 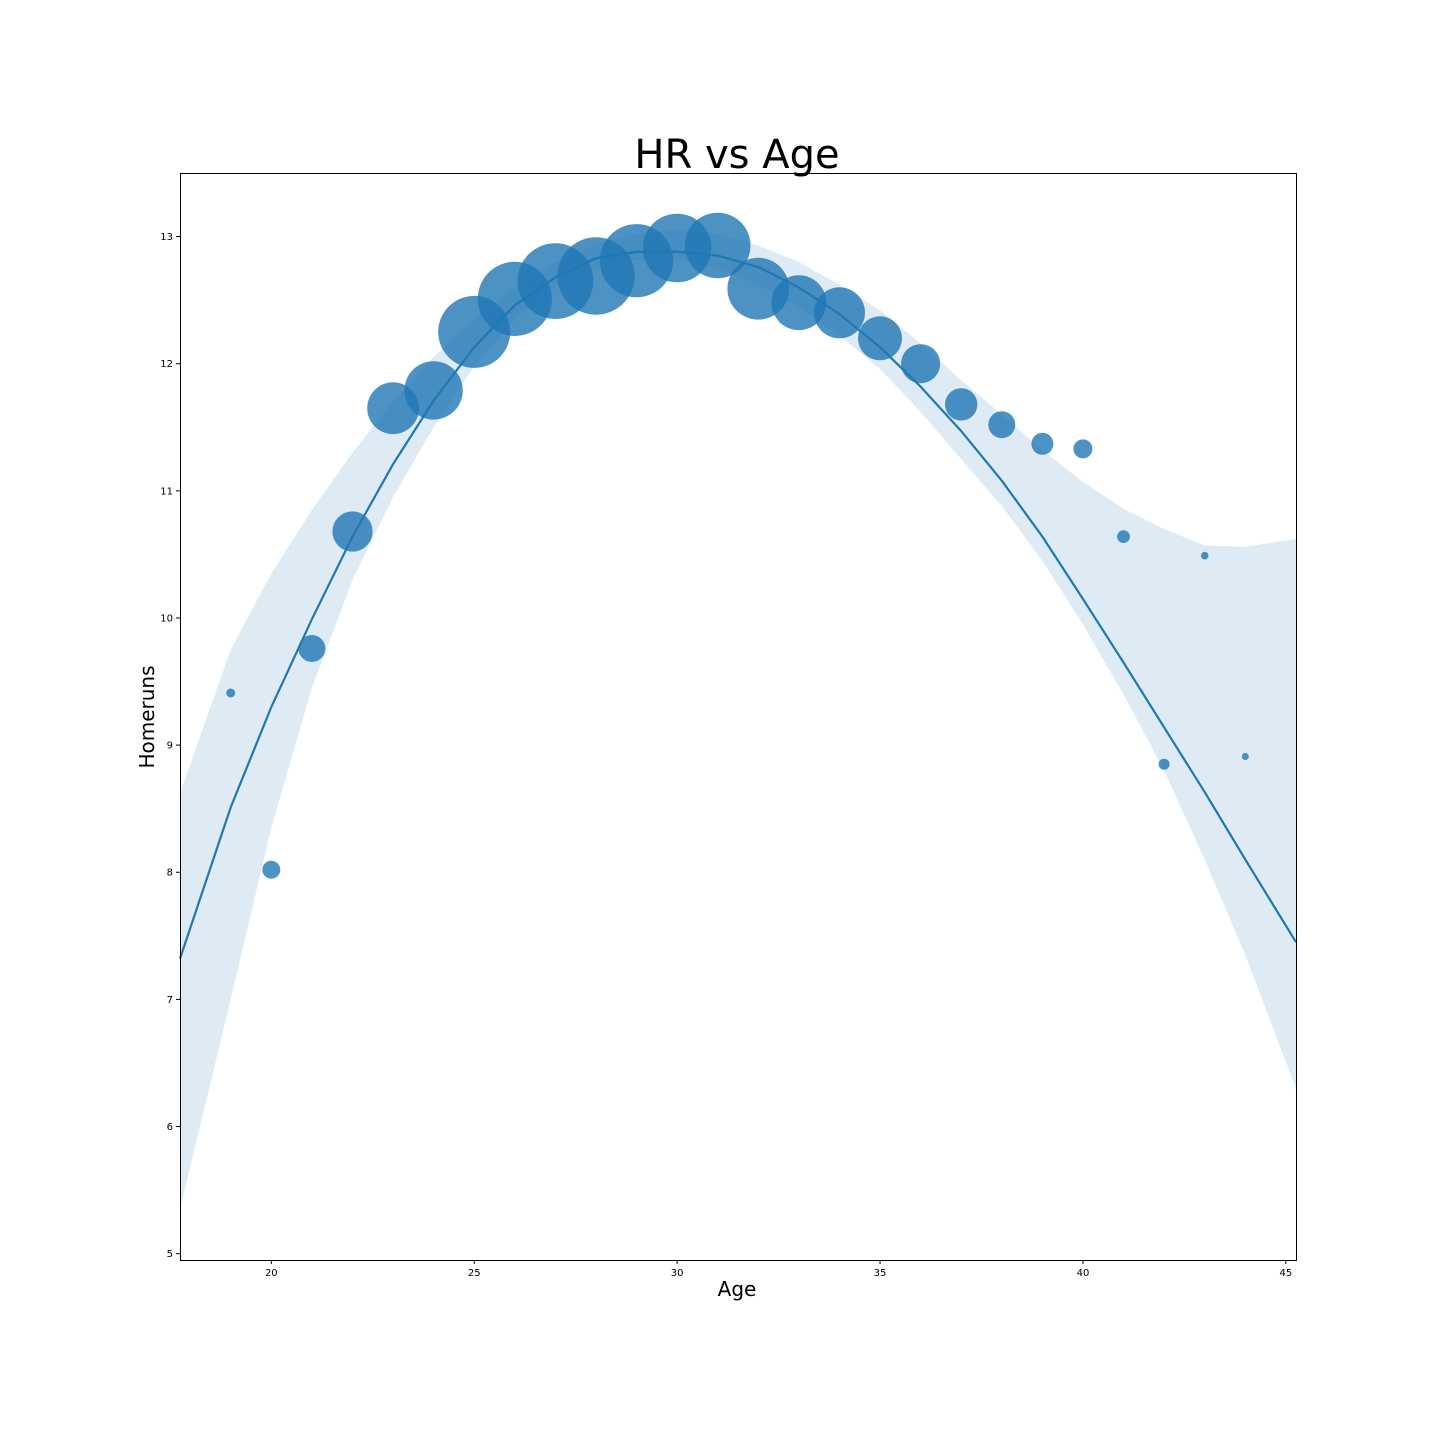 I want to click on x-axis-ticks: 20 25 30 35 40 45, so click(x=778, y=1269).